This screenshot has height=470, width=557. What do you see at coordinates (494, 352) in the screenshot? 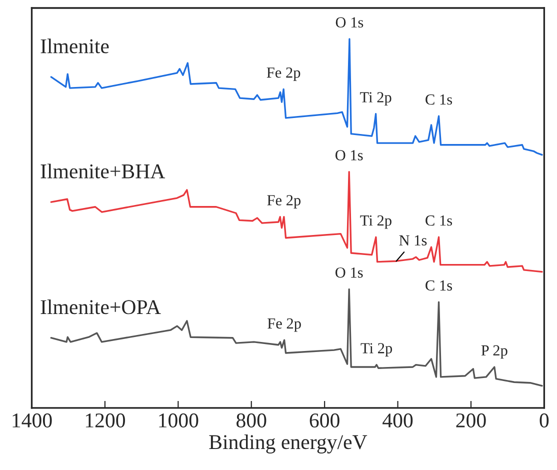
I see `annotation: P 2p` at bounding box center [494, 352].